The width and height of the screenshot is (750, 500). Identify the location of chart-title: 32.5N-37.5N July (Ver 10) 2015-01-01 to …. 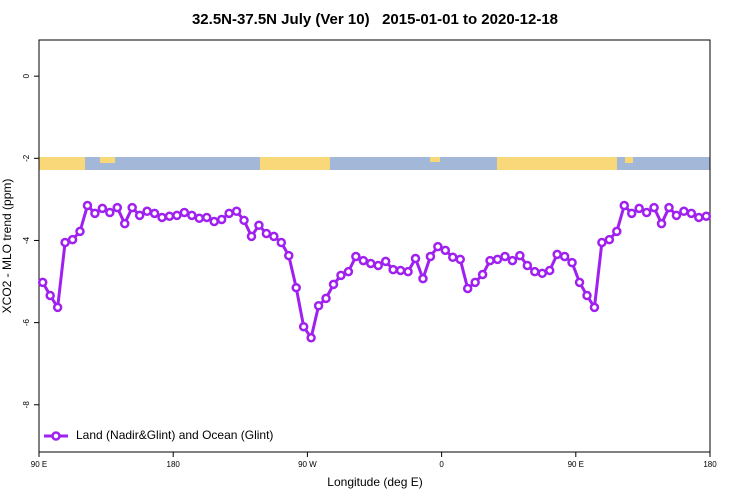
(375, 19).